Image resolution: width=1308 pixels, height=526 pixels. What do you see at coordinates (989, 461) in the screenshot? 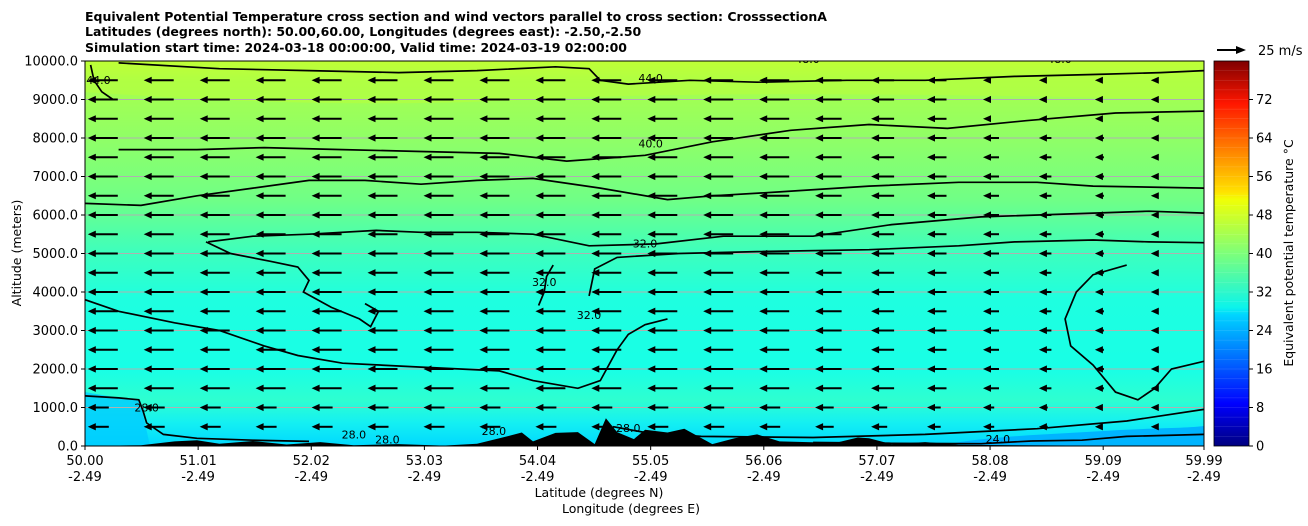
I see `x-tick-label-lat: 58.08` at bounding box center [989, 461].